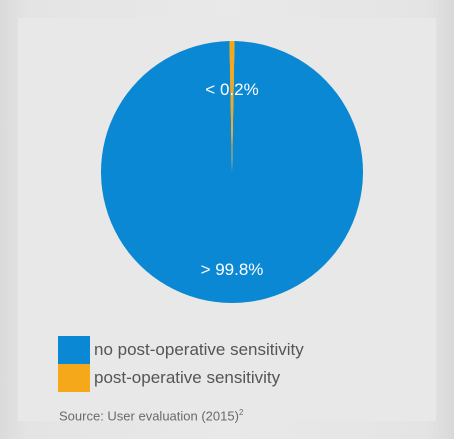  What do you see at coordinates (232, 106) in the screenshot?
I see `pie-slice-sensitivity` at bounding box center [232, 106].